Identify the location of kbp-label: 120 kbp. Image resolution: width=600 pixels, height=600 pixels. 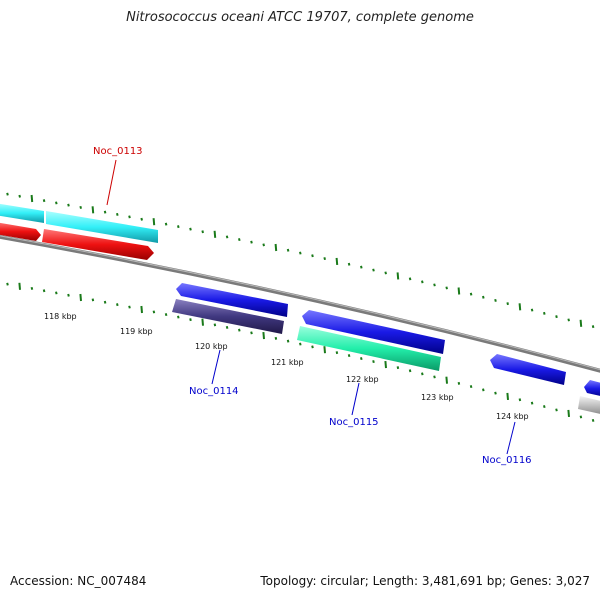
(211, 346).